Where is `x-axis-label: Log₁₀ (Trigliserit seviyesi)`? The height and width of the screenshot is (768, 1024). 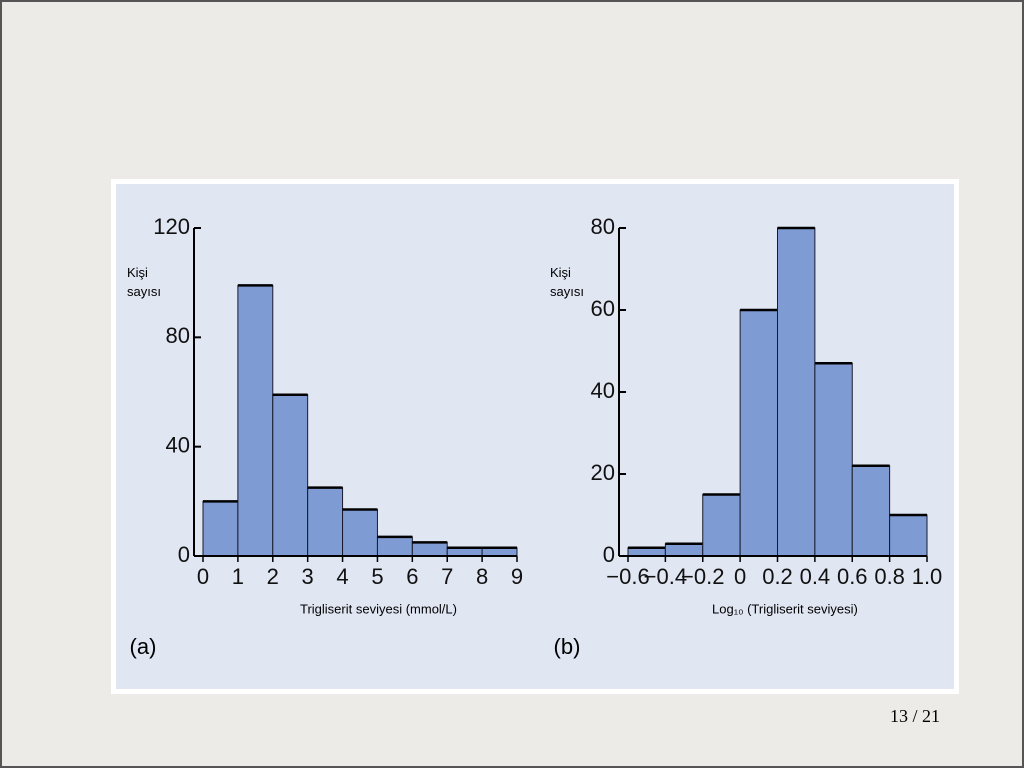 x-axis-label: Log₁₀ (Trigliserit seviyesi) is located at coordinates (785, 608).